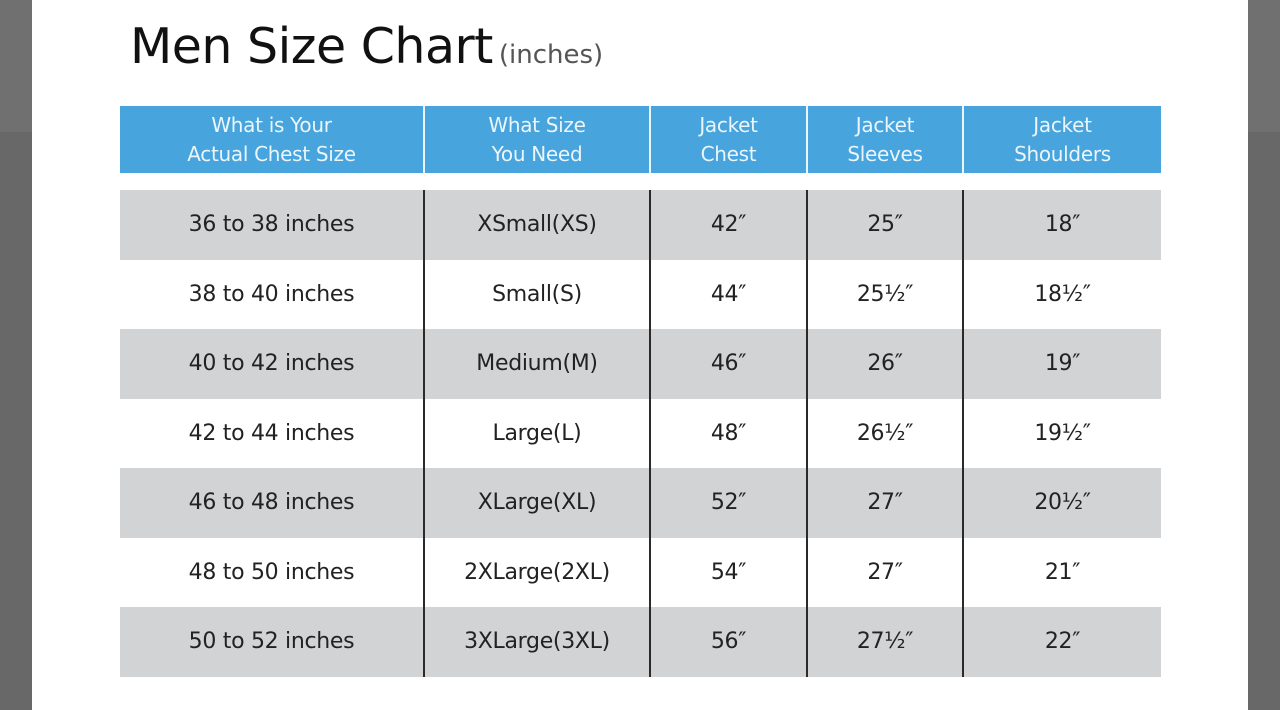 The image size is (1280, 710). Describe the element at coordinates (886, 642) in the screenshot. I see `table-cell: 27½″` at that location.